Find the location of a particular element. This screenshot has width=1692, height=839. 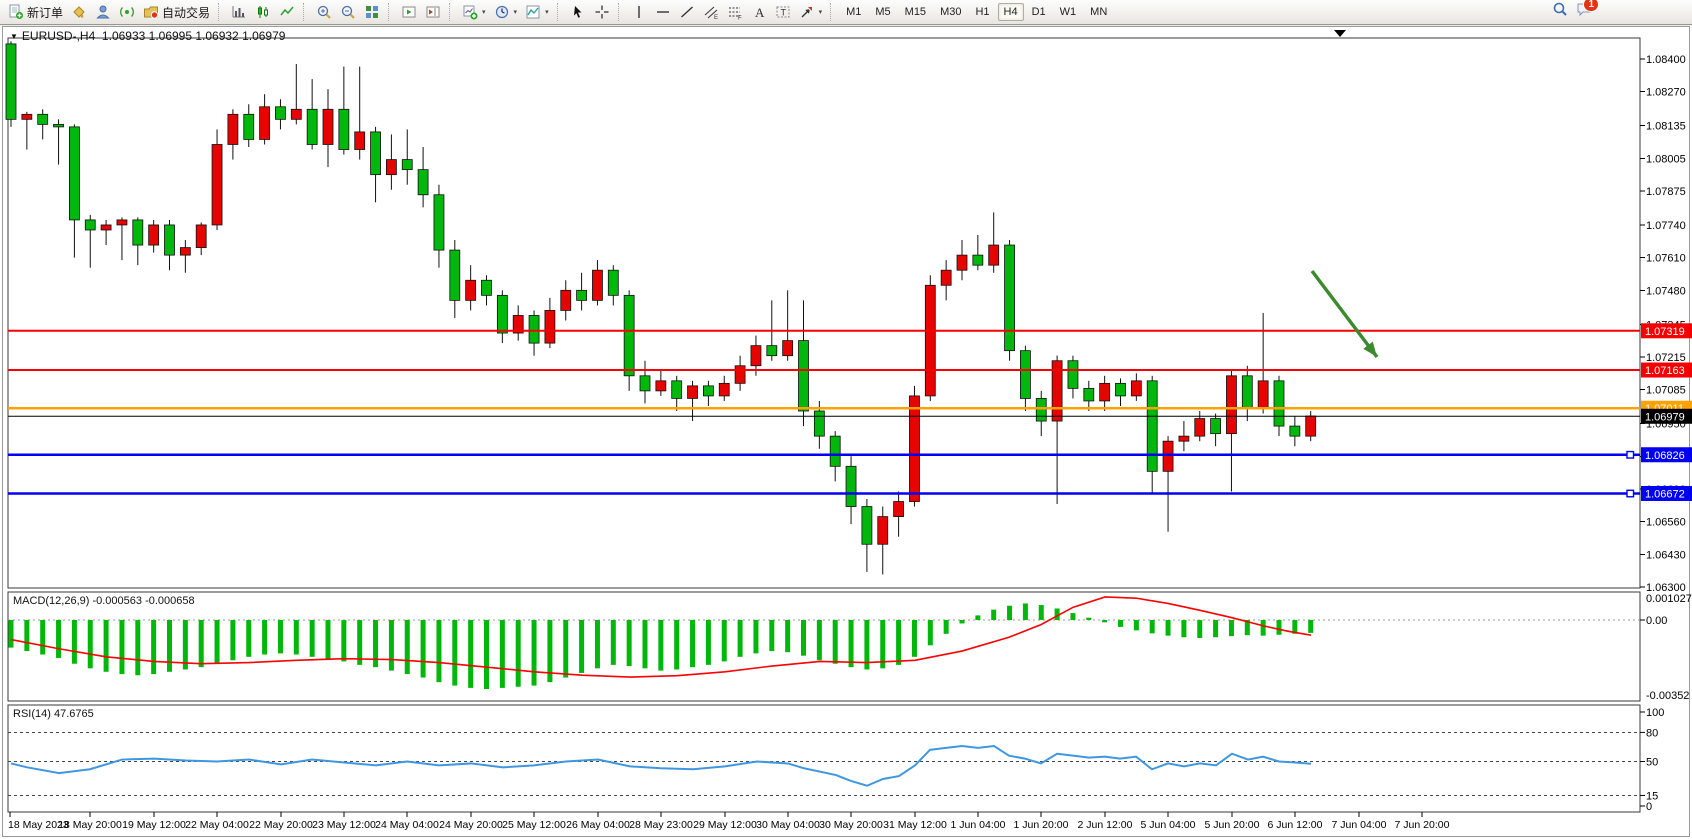

svg-text: E is located at coordinates (716, 17).